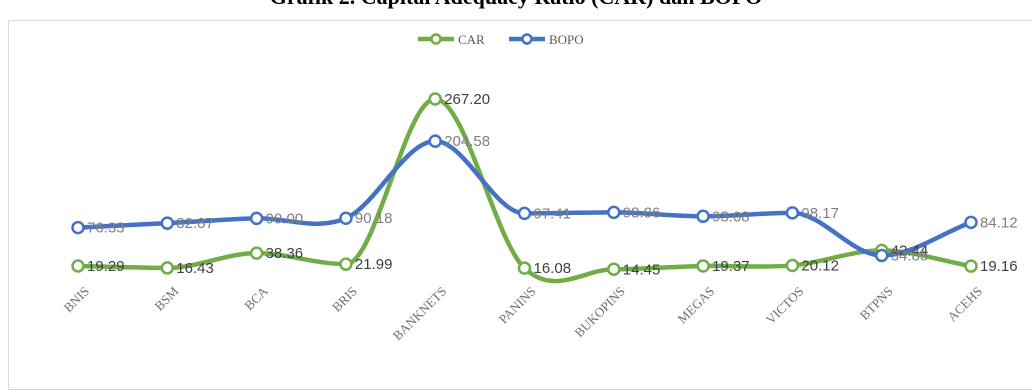 The width and height of the screenshot is (1032, 390). Describe the element at coordinates (471, 39) in the screenshot. I see `legend-car-label: CAR` at that location.